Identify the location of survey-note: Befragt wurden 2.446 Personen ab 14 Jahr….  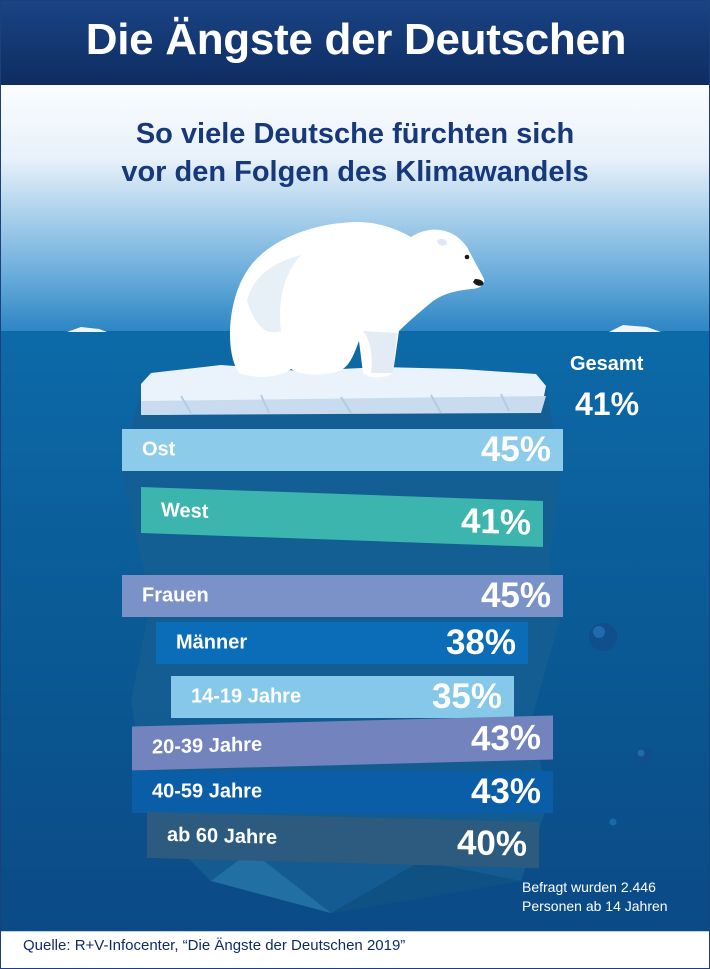
(595, 897).